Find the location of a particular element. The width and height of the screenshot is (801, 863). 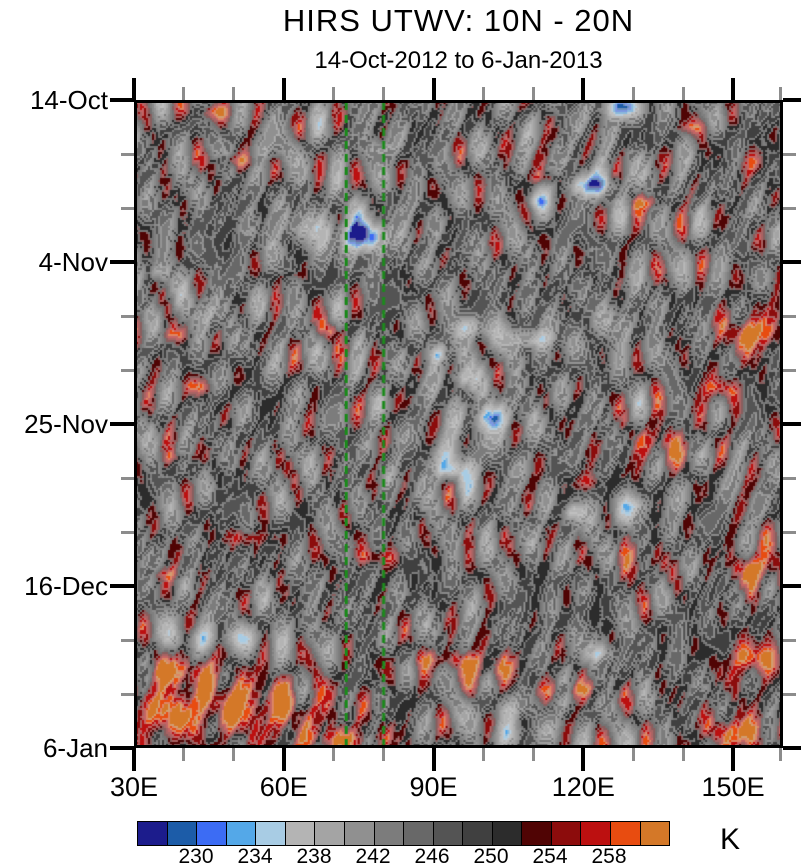

x-axis-label: 120E is located at coordinates (583, 787).